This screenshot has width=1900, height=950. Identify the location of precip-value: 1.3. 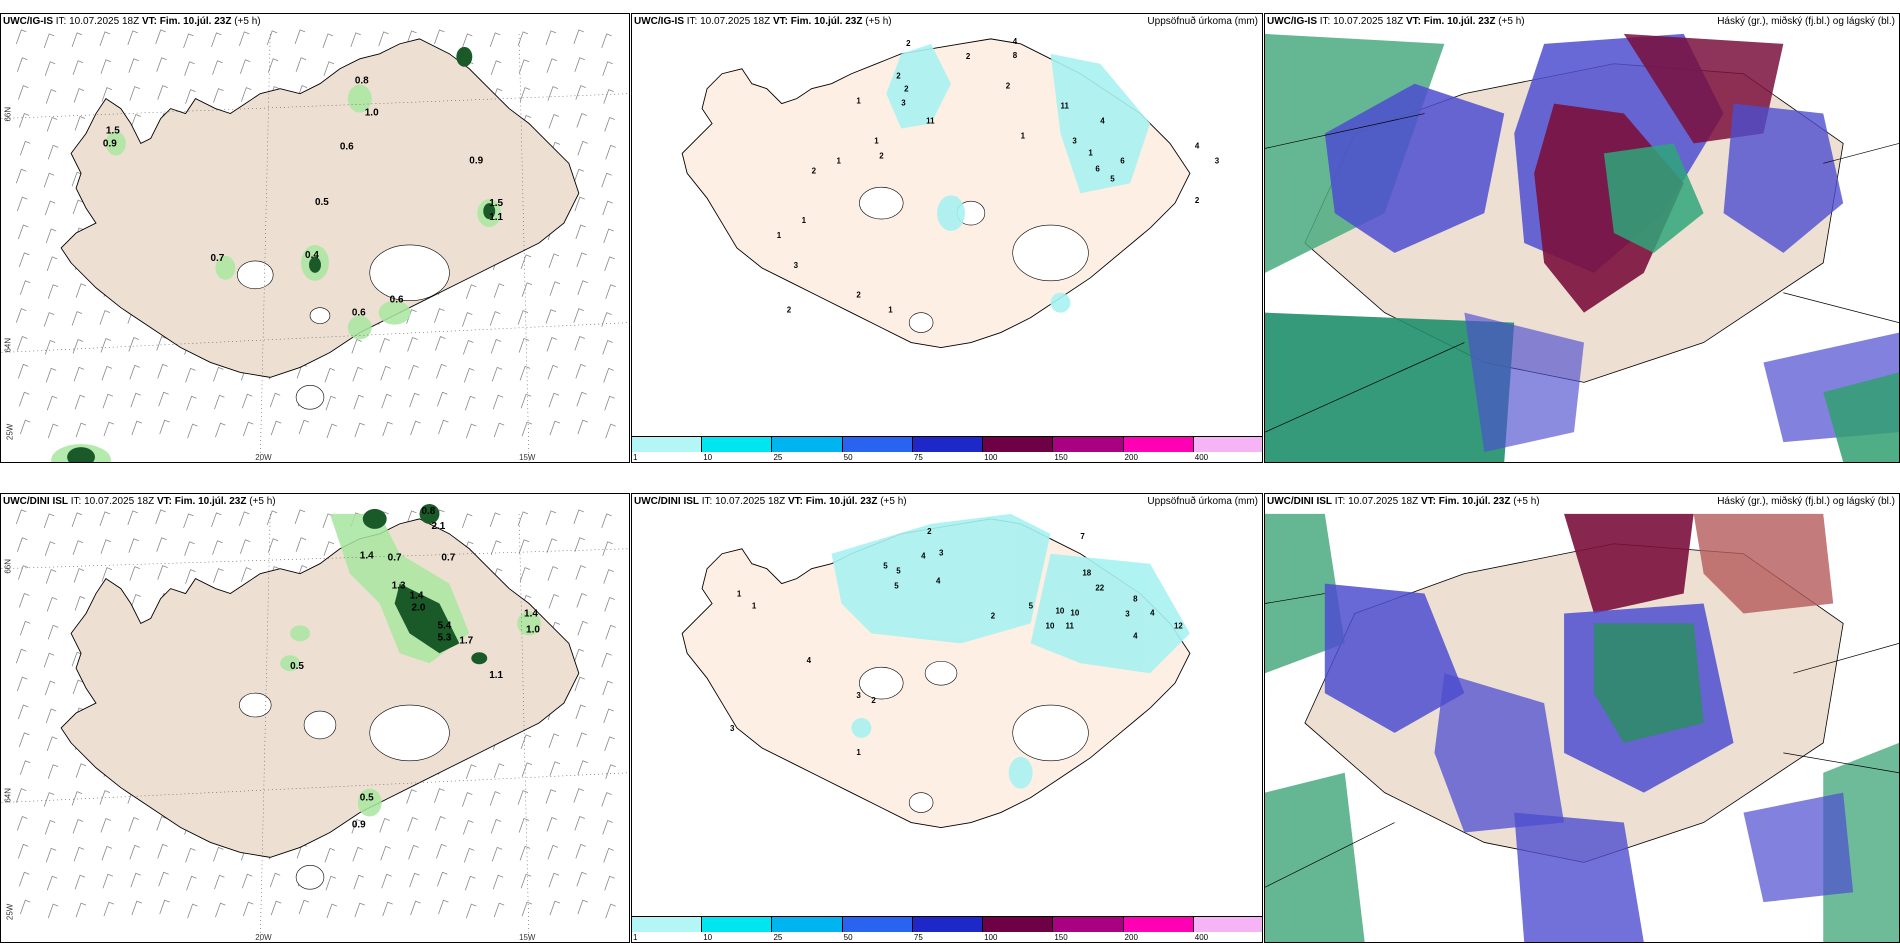
(399, 586).